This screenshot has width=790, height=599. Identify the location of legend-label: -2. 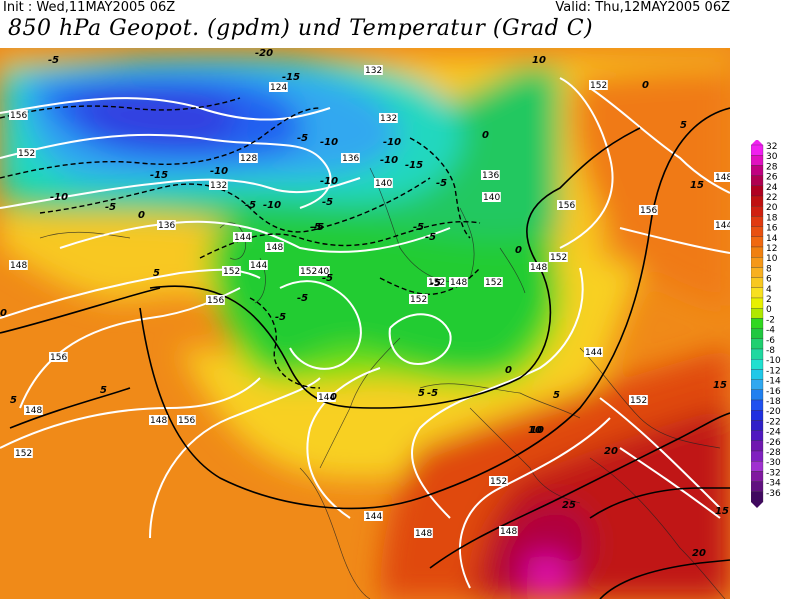
(770, 320).